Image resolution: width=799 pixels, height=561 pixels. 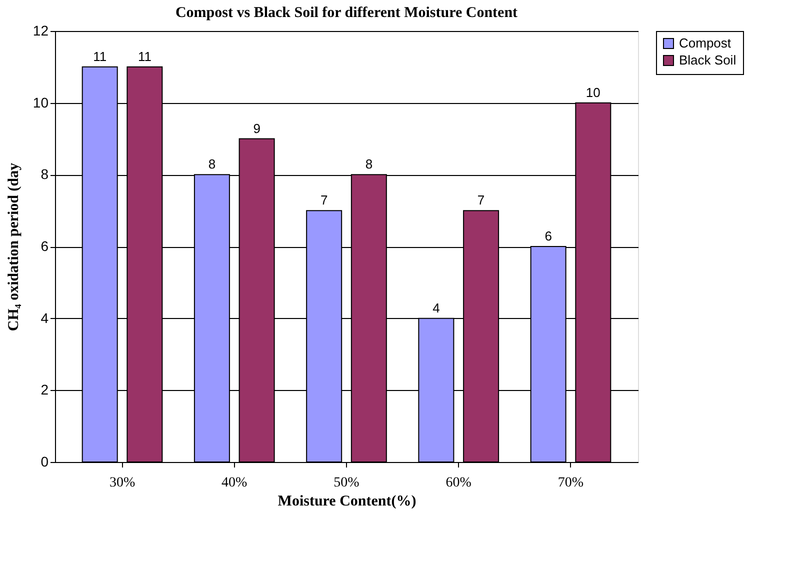 What do you see at coordinates (235, 483) in the screenshot?
I see `x-tick-label: 40%` at bounding box center [235, 483].